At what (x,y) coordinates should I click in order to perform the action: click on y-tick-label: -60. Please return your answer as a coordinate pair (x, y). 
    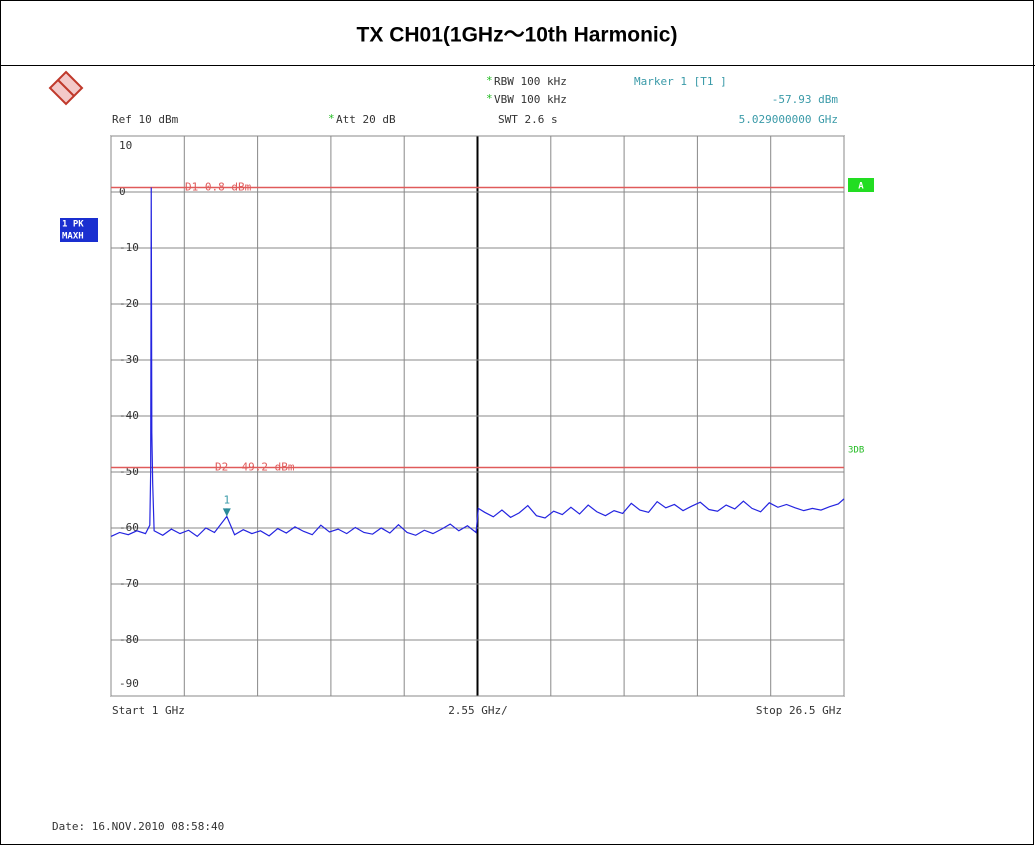
    Looking at the image, I should click on (129, 527).